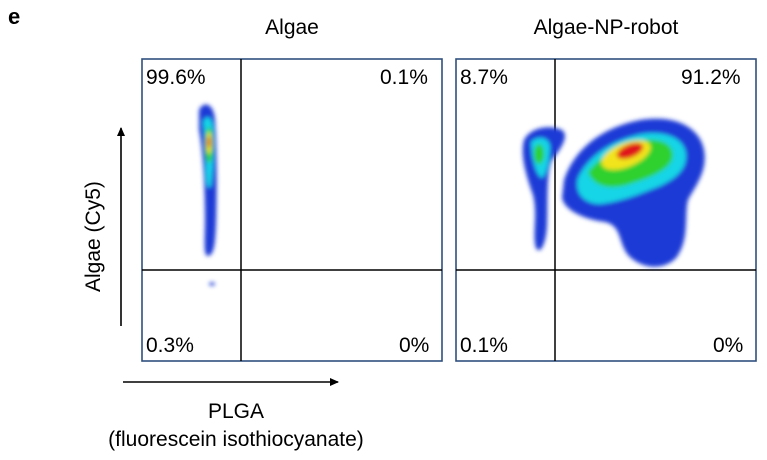  I want to click on quadrant-top-left-algae: 99.6%, so click(176, 77).